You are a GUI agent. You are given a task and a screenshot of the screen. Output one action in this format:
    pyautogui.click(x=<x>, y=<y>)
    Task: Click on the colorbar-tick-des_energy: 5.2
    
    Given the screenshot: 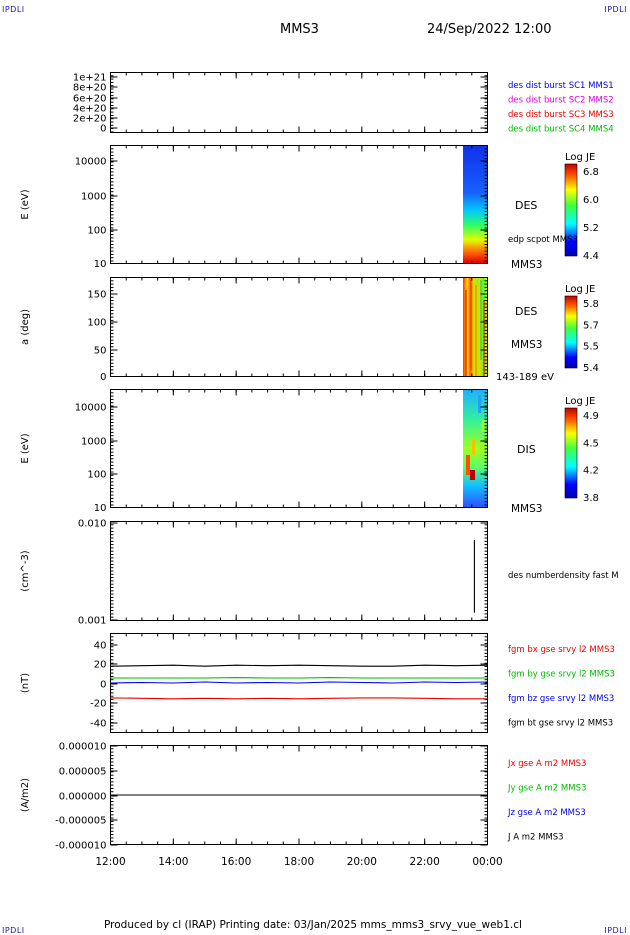 What is the action you would take?
    pyautogui.click(x=591, y=228)
    